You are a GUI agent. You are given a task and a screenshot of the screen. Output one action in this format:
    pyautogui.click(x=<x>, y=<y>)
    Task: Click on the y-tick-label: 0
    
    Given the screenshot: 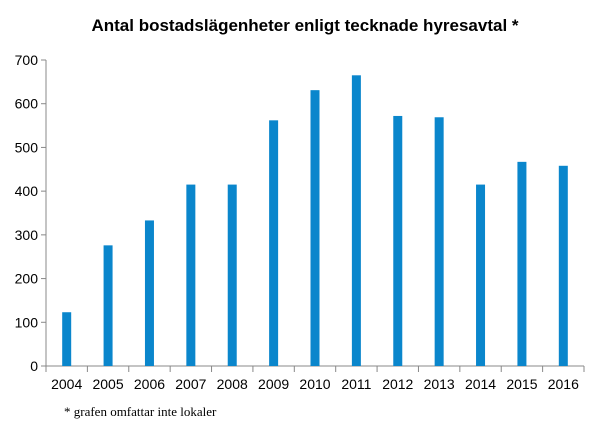 What is the action you would take?
    pyautogui.click(x=34, y=366)
    